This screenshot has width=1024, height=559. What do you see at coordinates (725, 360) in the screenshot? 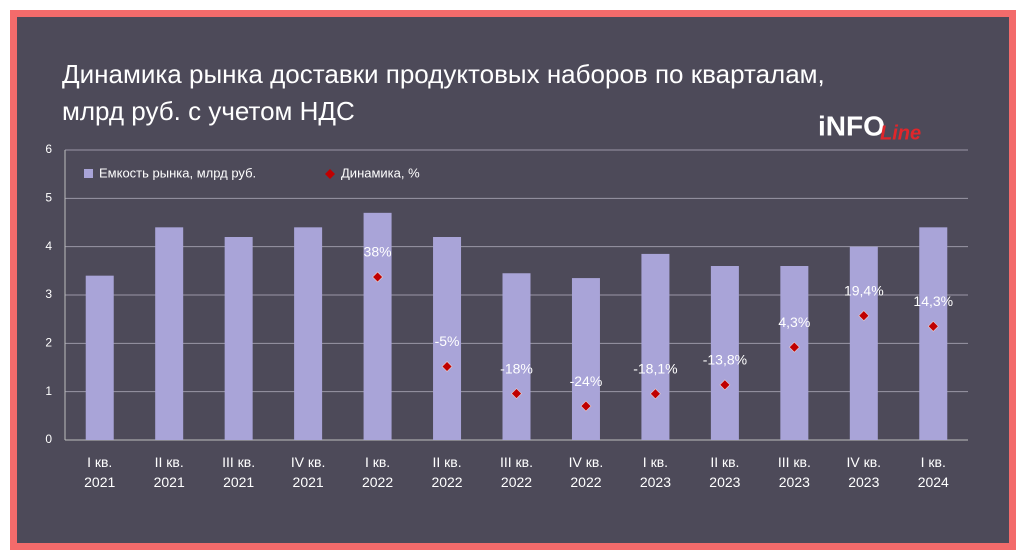
I see `data-label: -13,8%` at bounding box center [725, 360].